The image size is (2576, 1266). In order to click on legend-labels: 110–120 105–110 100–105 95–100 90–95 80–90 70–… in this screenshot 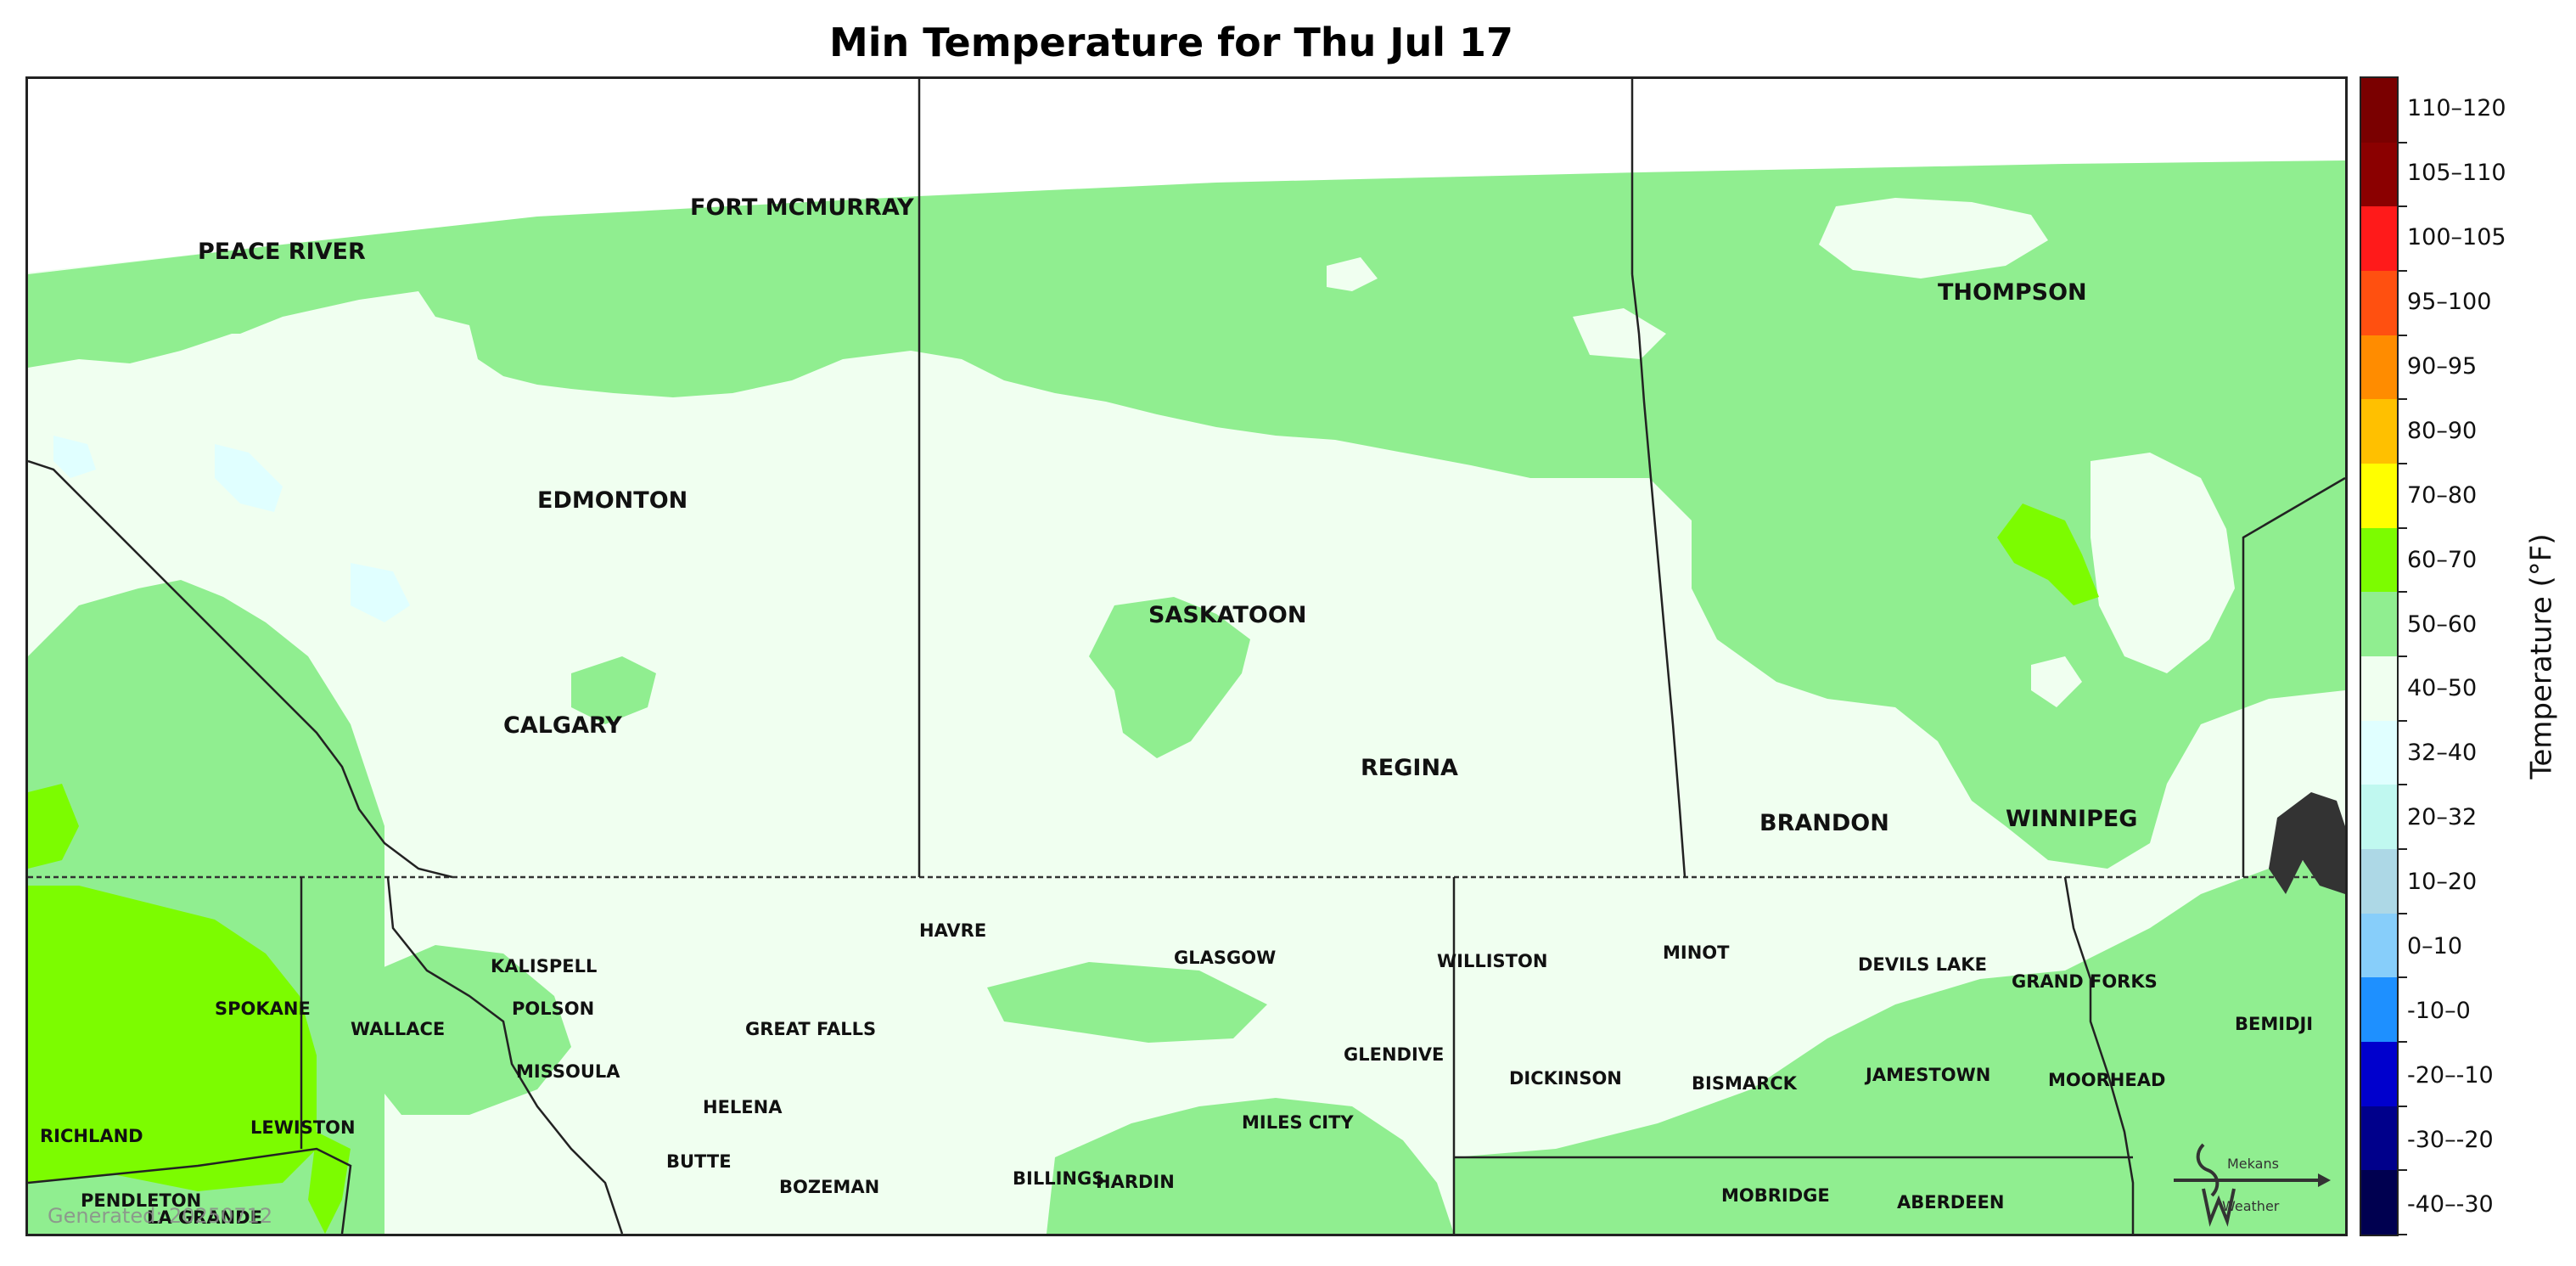, I will do `click(2462, 656)`.